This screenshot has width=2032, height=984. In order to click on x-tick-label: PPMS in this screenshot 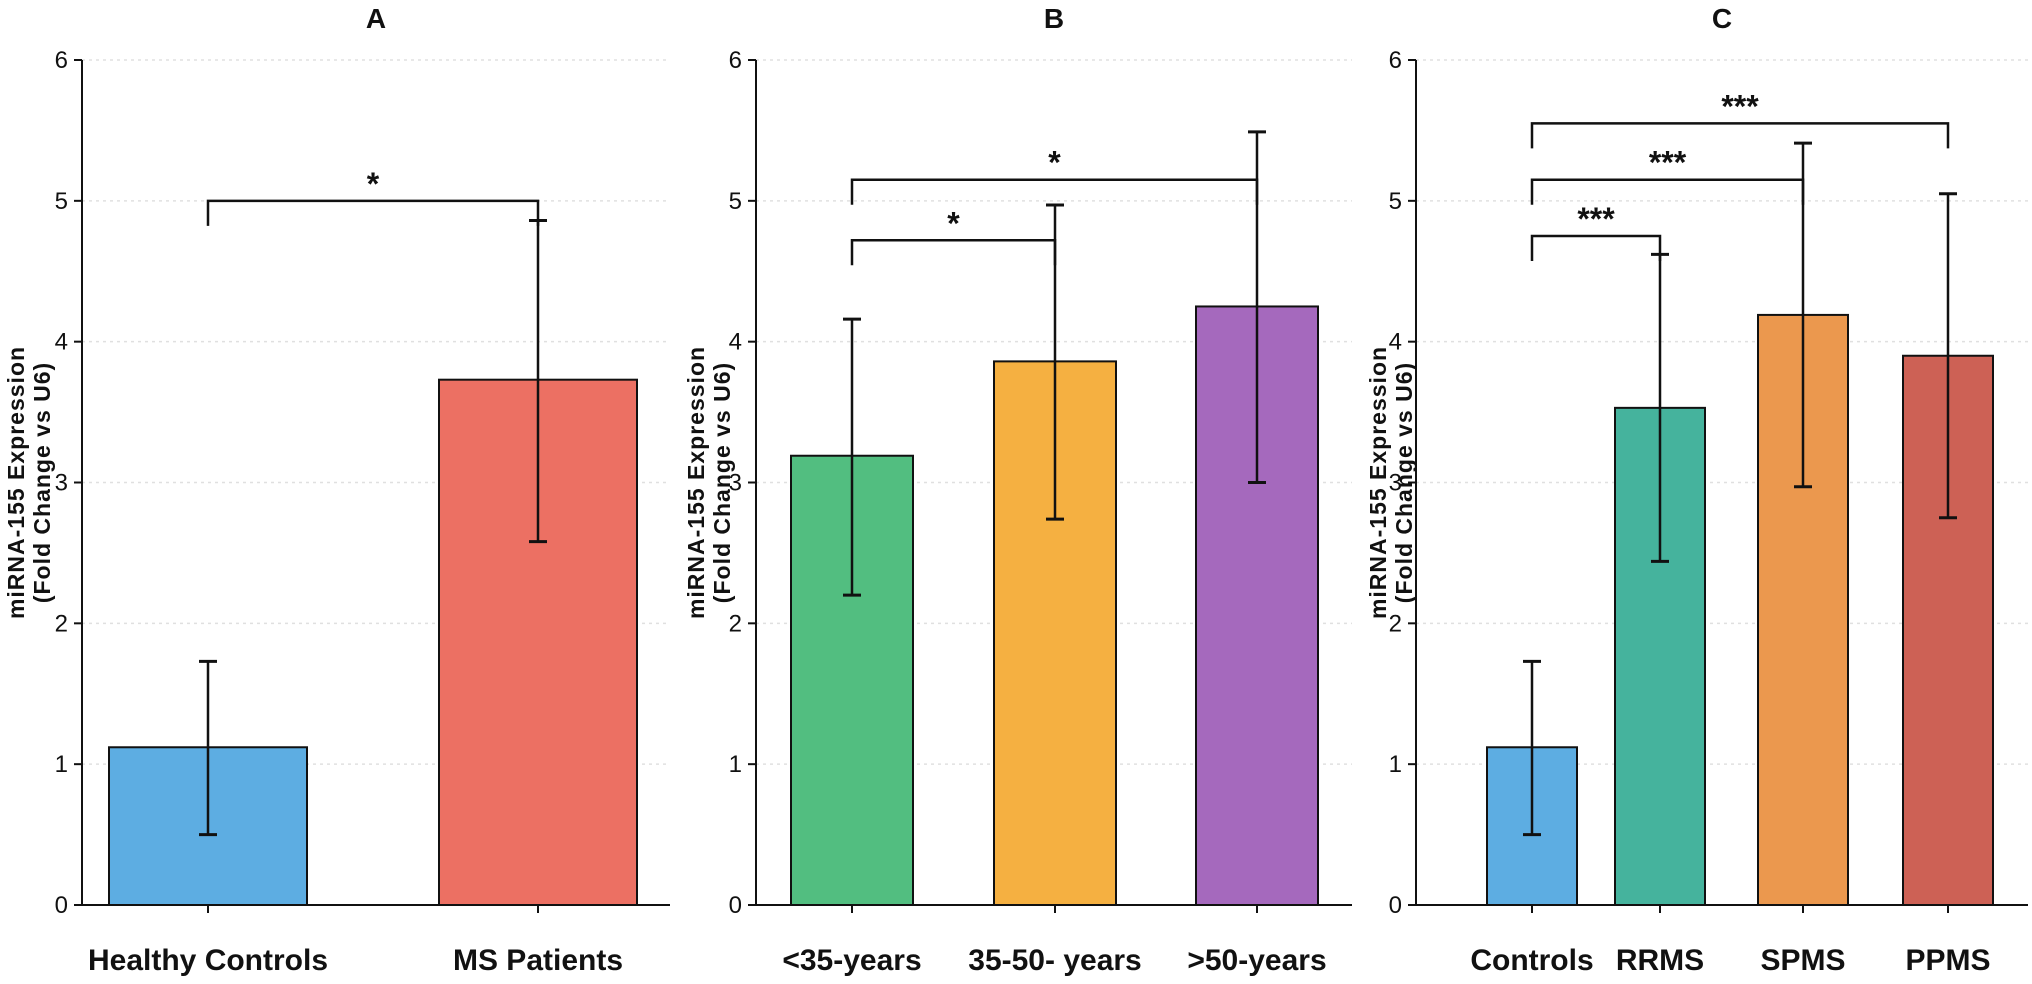, I will do `click(1947, 960)`.